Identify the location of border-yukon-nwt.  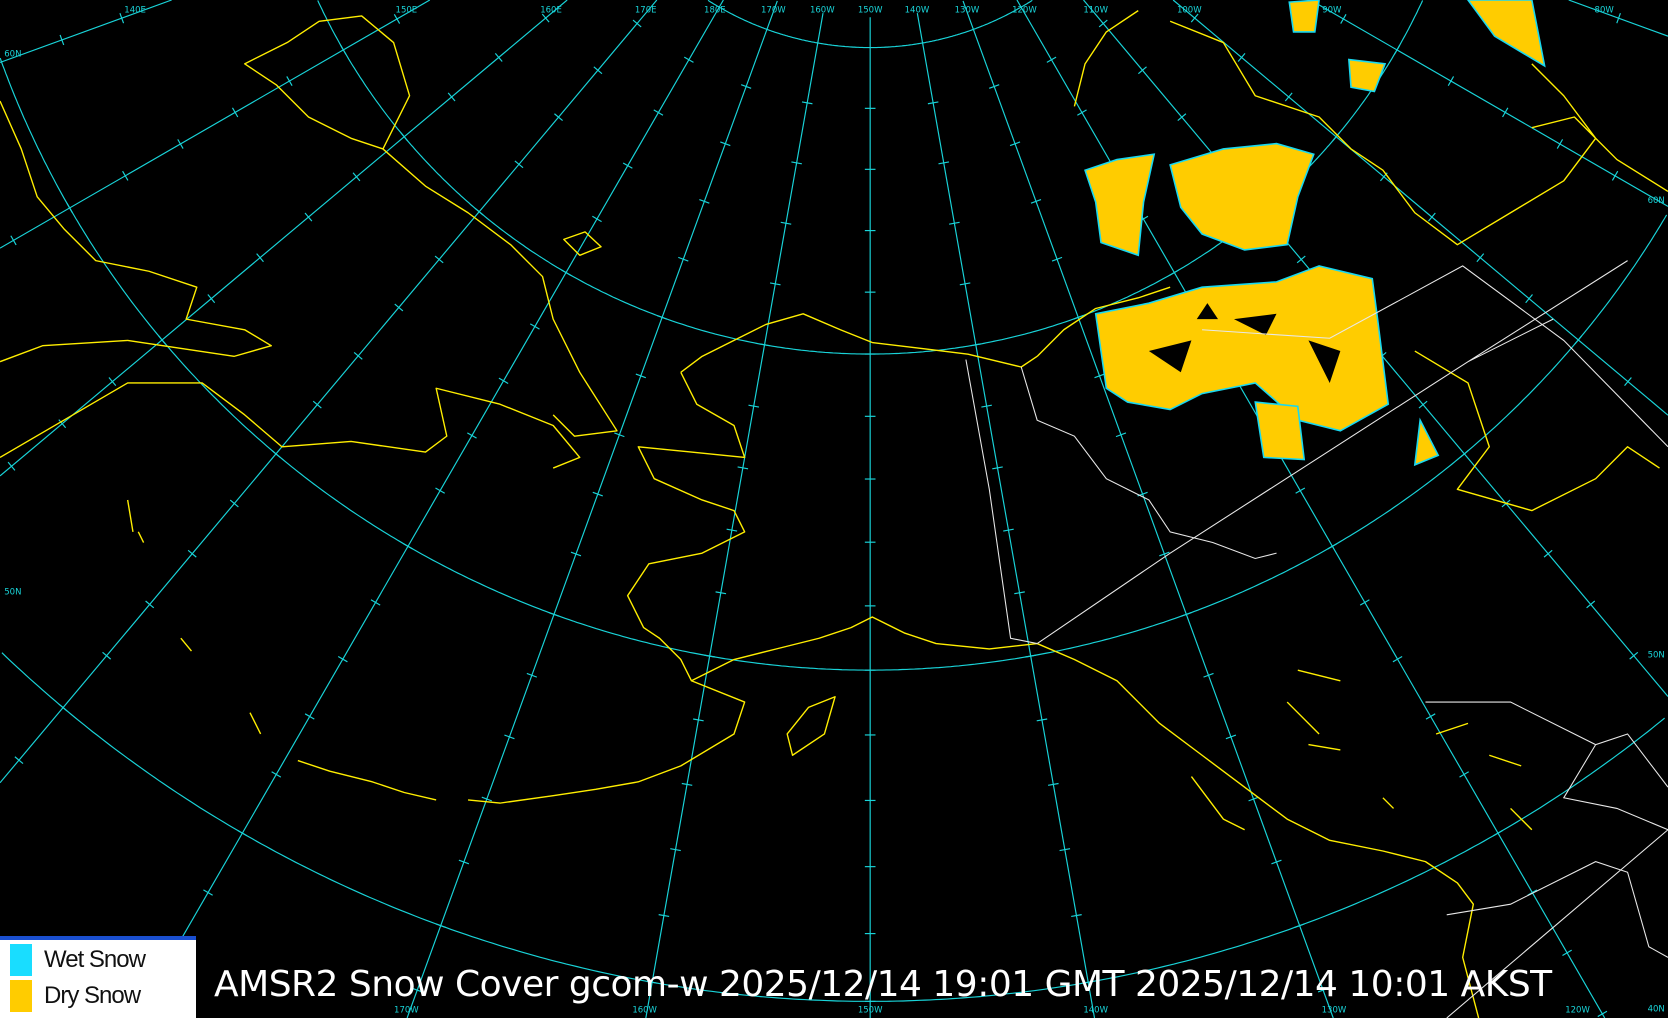
(1148, 463).